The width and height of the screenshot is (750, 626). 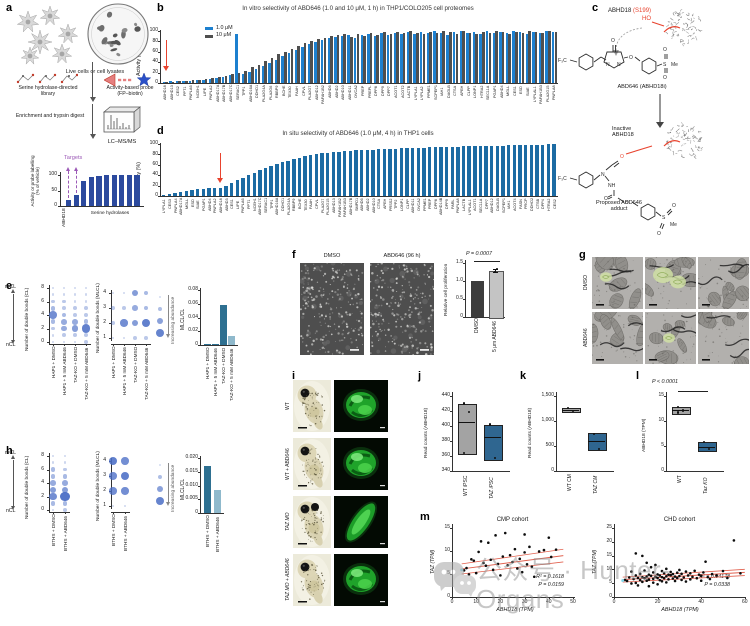 What do you see at coordinates (367, 204) in the screenshot?
I see `d-xtick: ABHD2` at bounding box center [367, 204].